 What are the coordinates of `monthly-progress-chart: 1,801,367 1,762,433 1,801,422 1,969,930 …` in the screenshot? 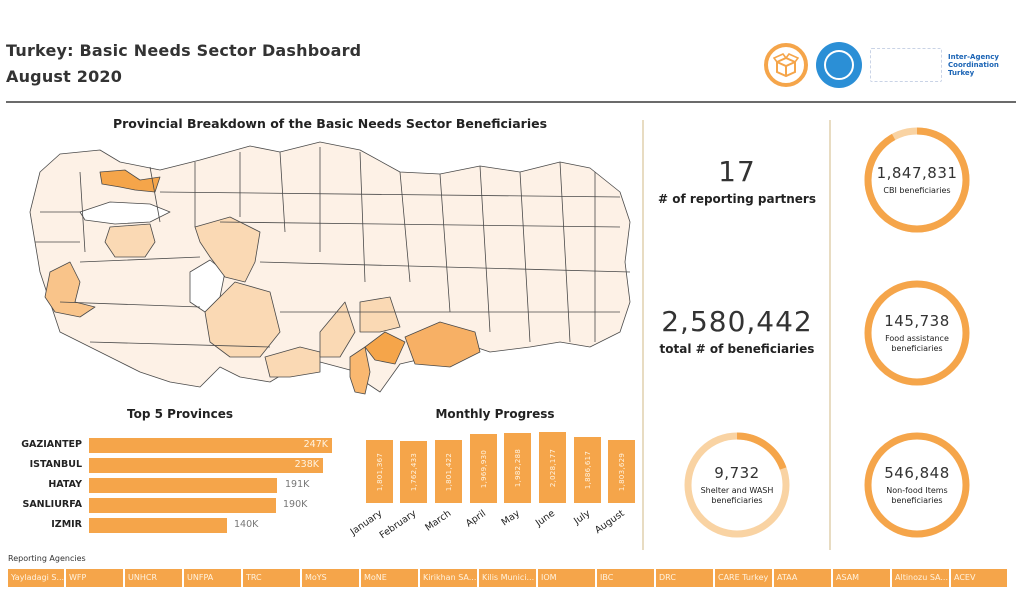 It's located at (494, 485).